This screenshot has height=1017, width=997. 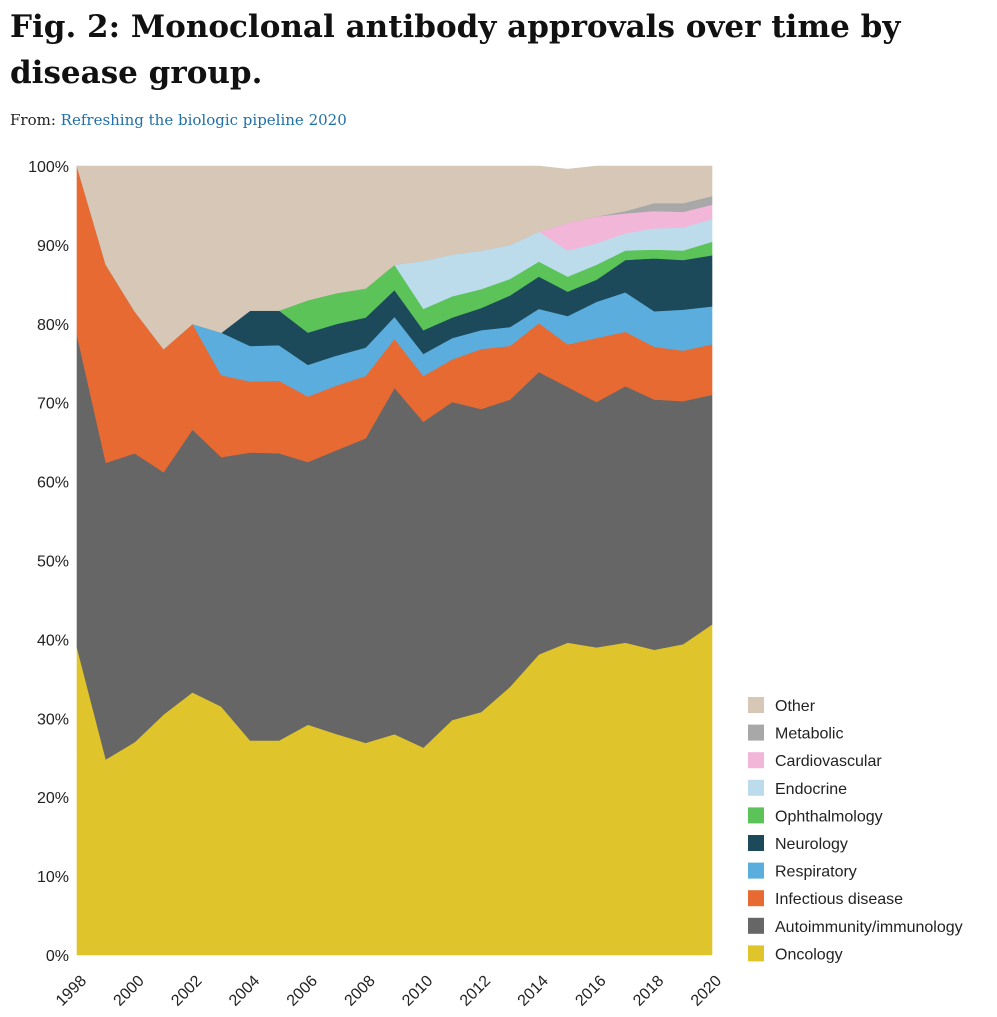 What do you see at coordinates (756, 760) in the screenshot?
I see `legend-swatch-cardiovascular` at bounding box center [756, 760].